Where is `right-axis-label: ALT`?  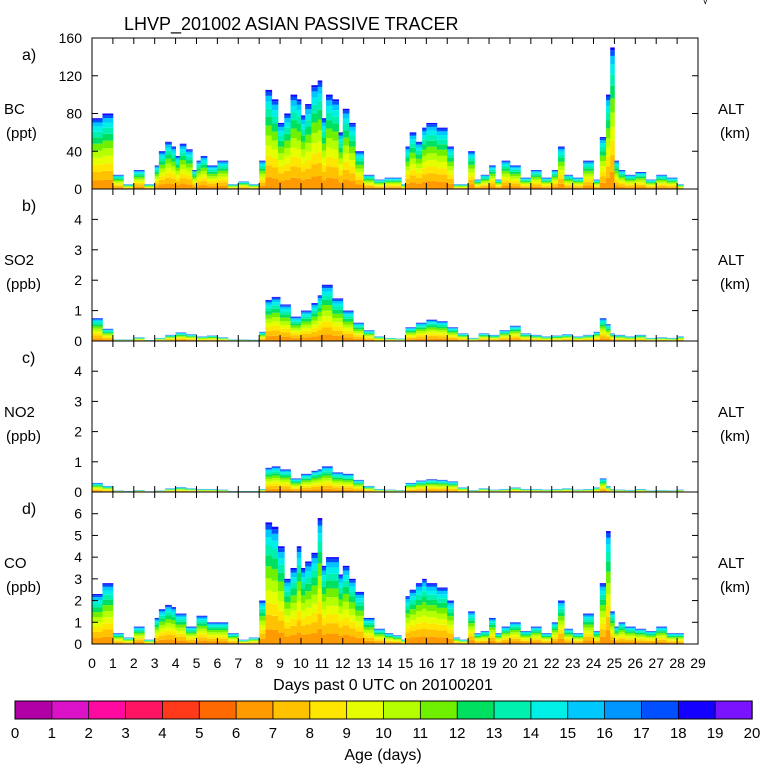 right-axis-label: ALT is located at coordinates (731, 260).